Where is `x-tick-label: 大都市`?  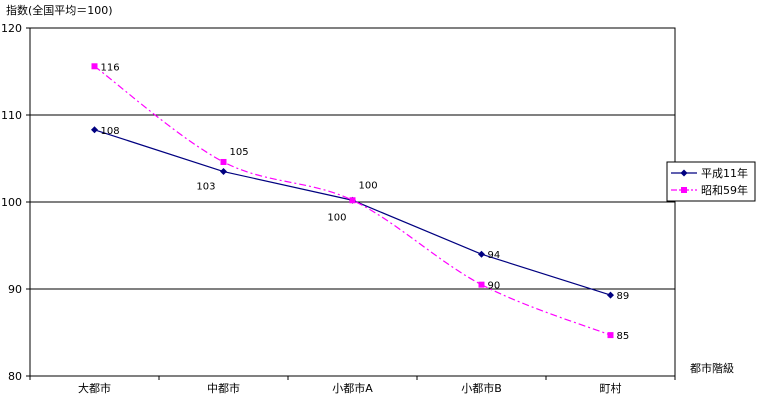
x-tick-label: 大都市 is located at coordinates (94, 388).